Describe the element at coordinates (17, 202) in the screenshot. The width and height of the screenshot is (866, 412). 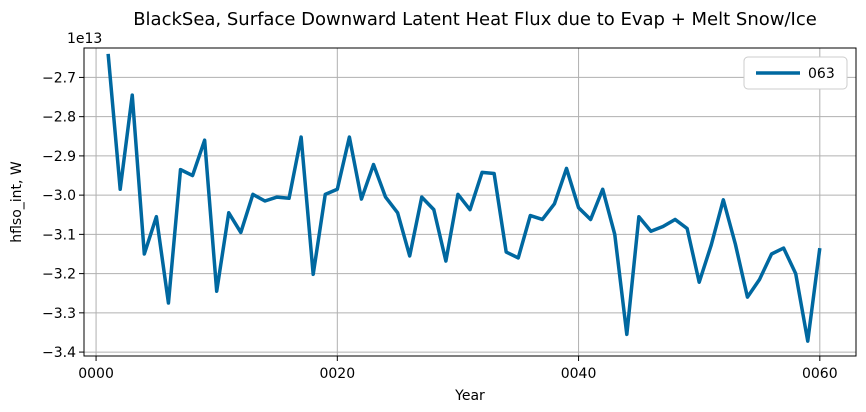
I see `y-axis-label: hflso_int, W` at that location.